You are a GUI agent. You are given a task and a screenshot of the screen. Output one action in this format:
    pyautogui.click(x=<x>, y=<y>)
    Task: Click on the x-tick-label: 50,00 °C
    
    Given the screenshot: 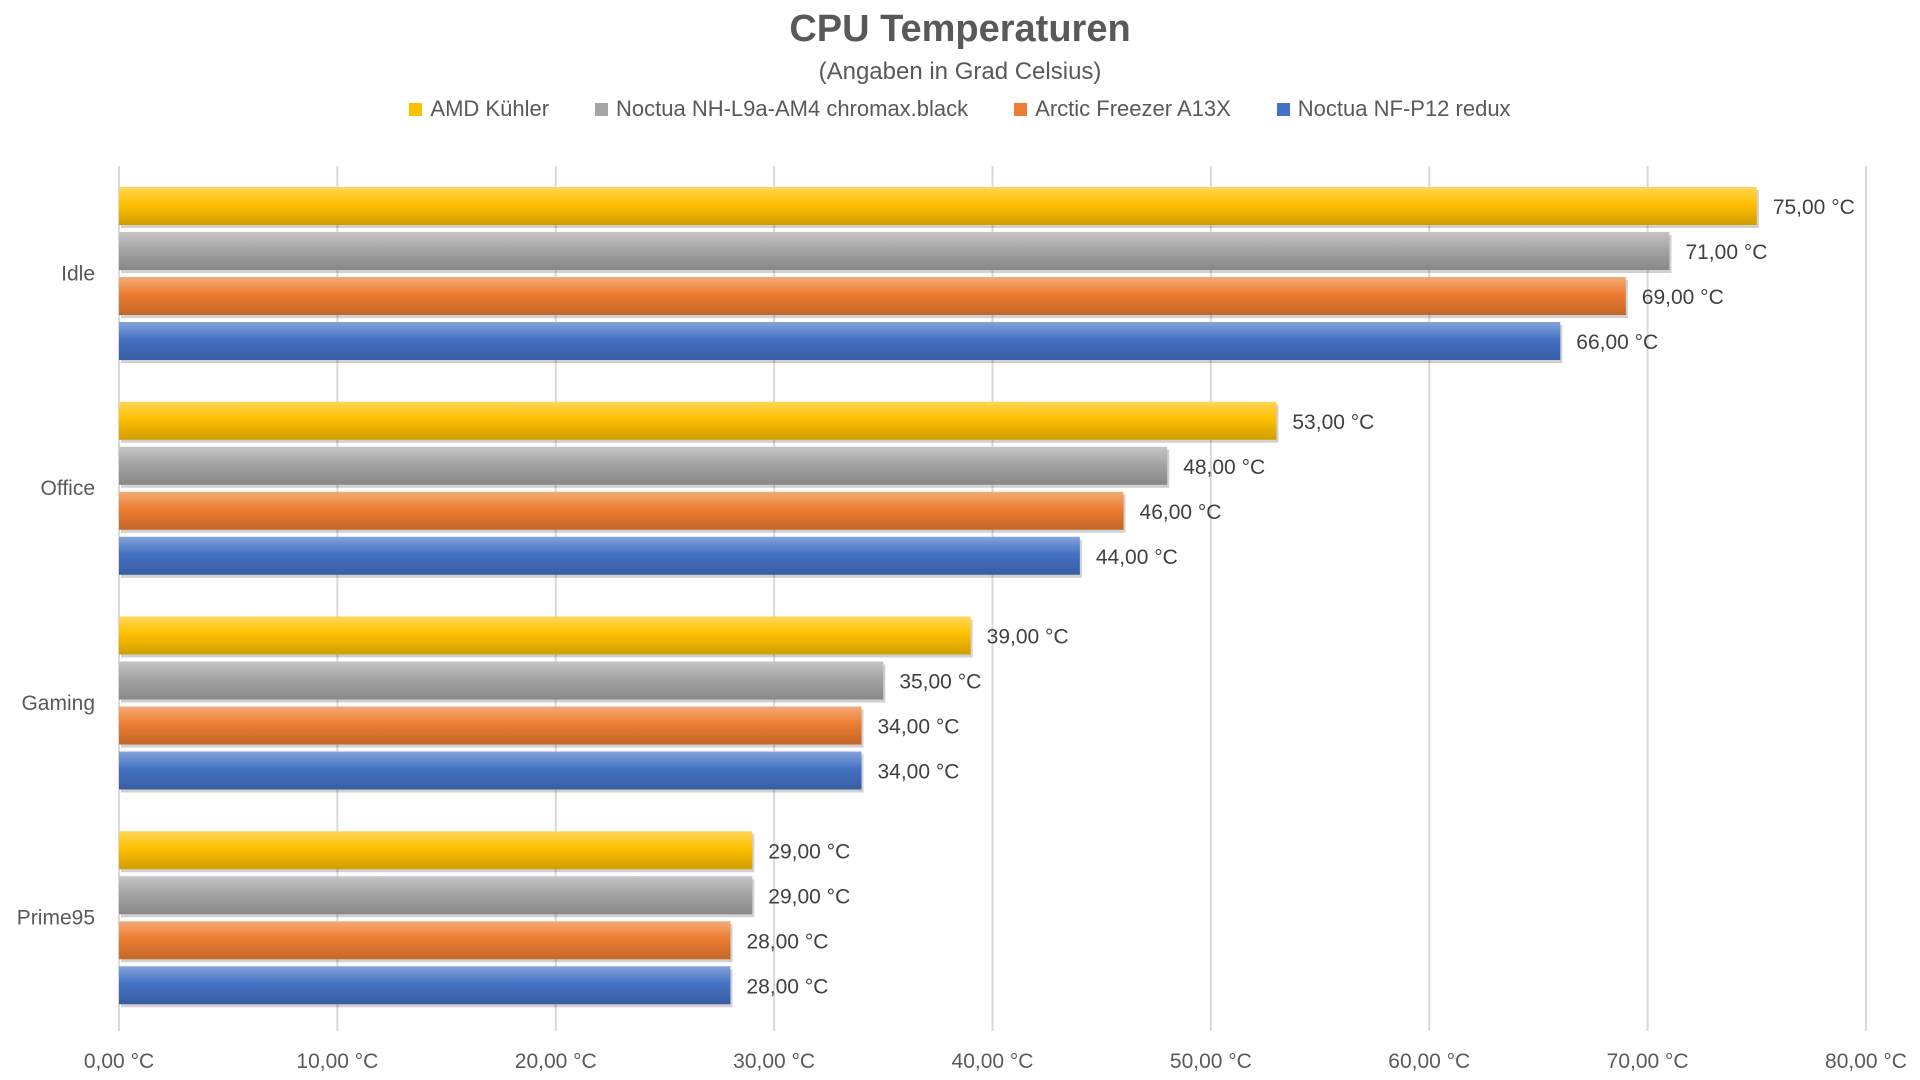 What is the action you would take?
    pyautogui.click(x=1211, y=1061)
    